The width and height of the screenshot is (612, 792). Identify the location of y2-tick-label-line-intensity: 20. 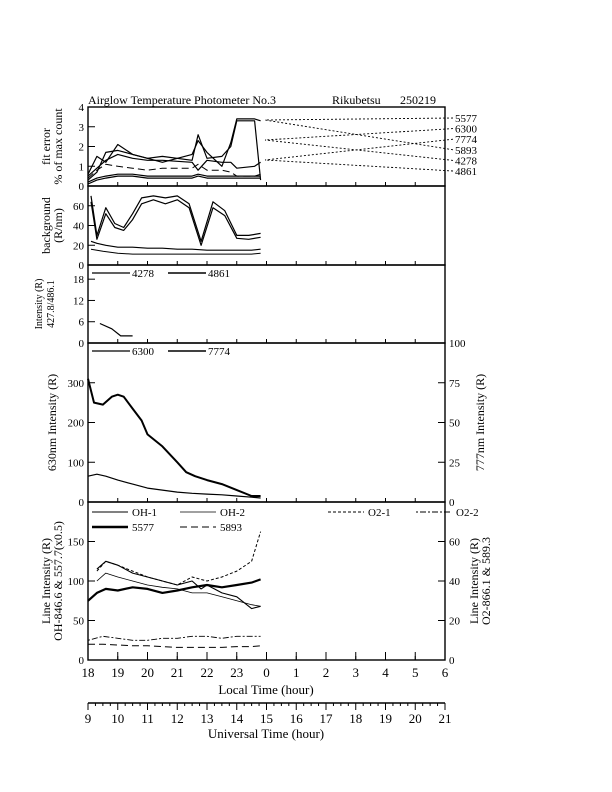
(455, 622).